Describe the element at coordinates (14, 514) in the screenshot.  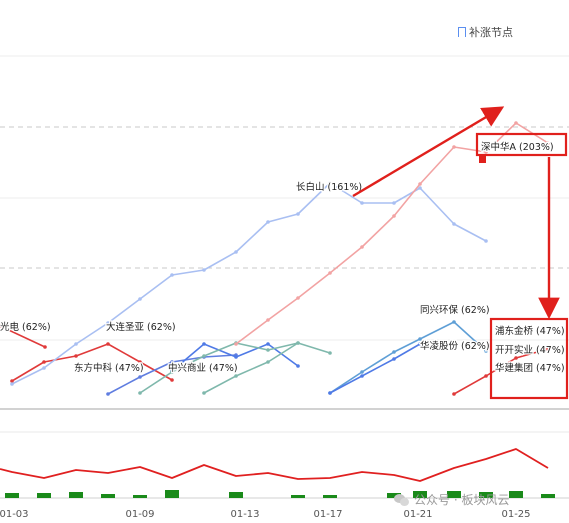
I see `x-tick-label-0: 01-03` at that location.